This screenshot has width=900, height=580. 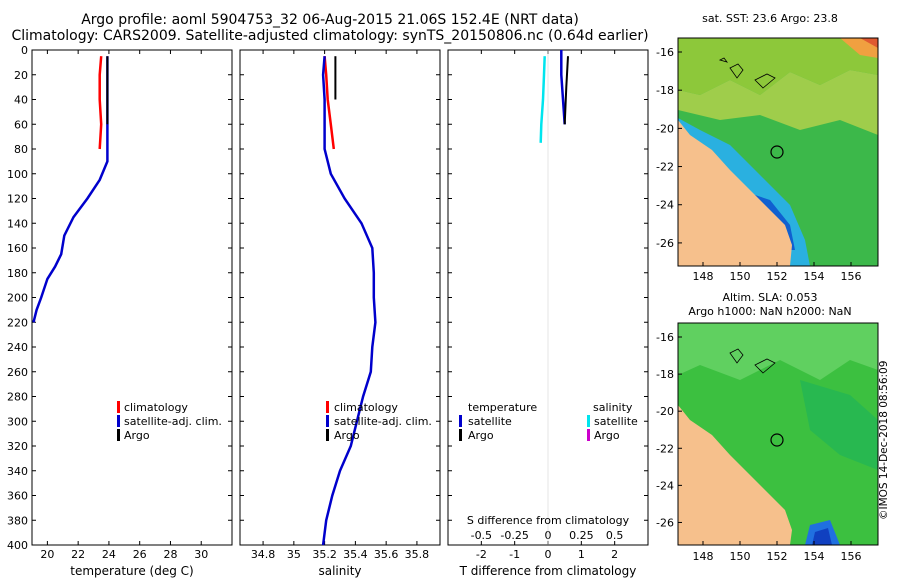 What do you see at coordinates (613, 407) in the screenshot?
I see `legend-salinity-title: salinity` at bounding box center [613, 407].